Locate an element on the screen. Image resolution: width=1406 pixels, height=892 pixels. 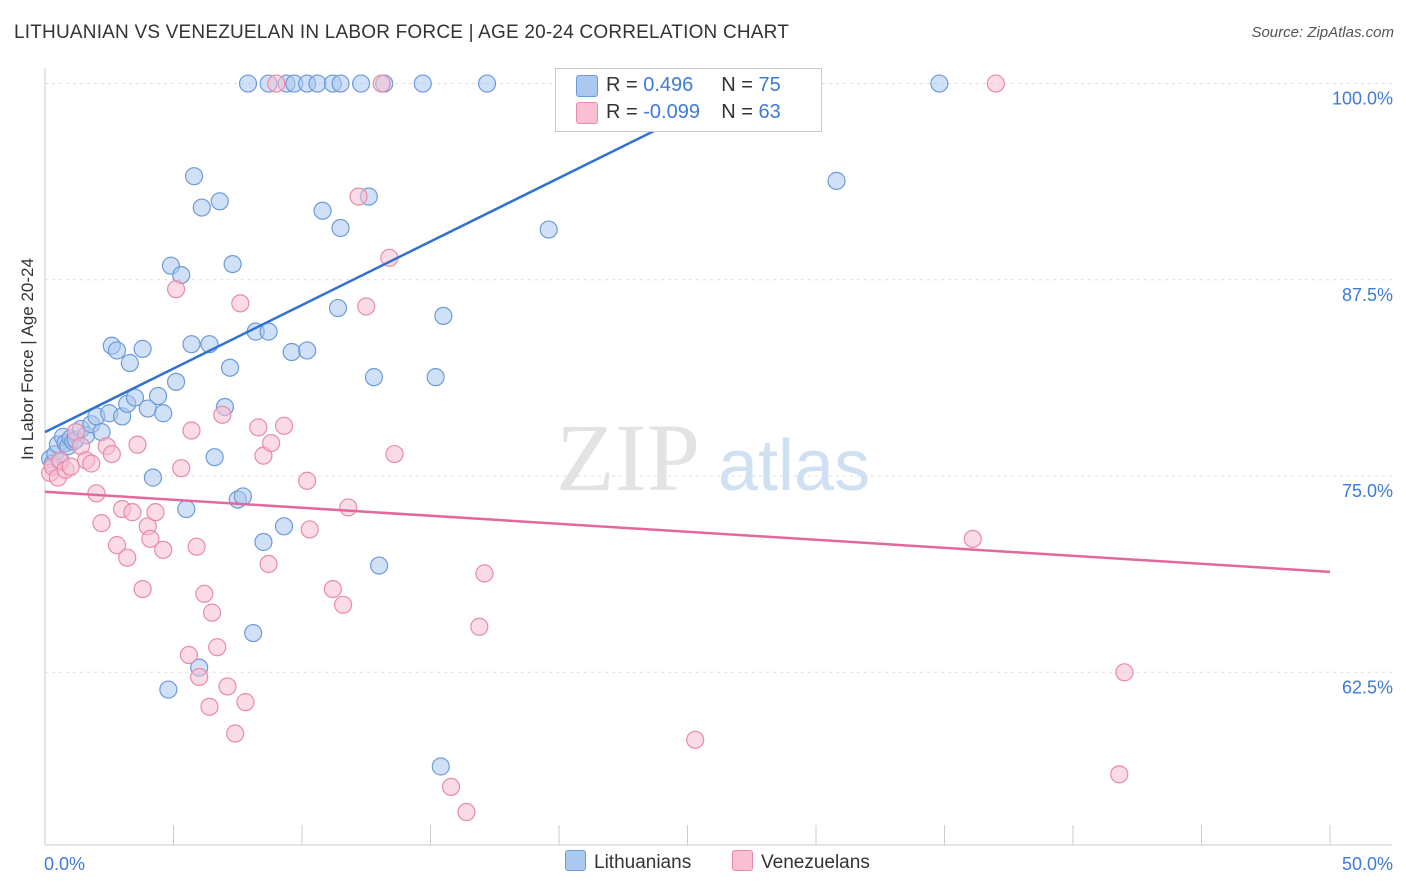
stats-legend: R = 0.496 N = 75 R = -0.099 N = 63 is located at coordinates (688, 100).